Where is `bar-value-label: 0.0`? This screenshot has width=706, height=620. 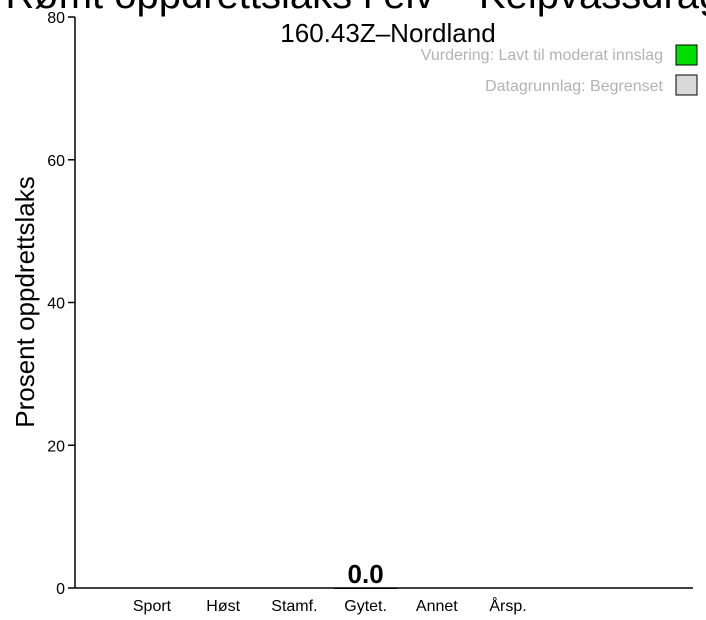 bar-value-label: 0.0 is located at coordinates (366, 574).